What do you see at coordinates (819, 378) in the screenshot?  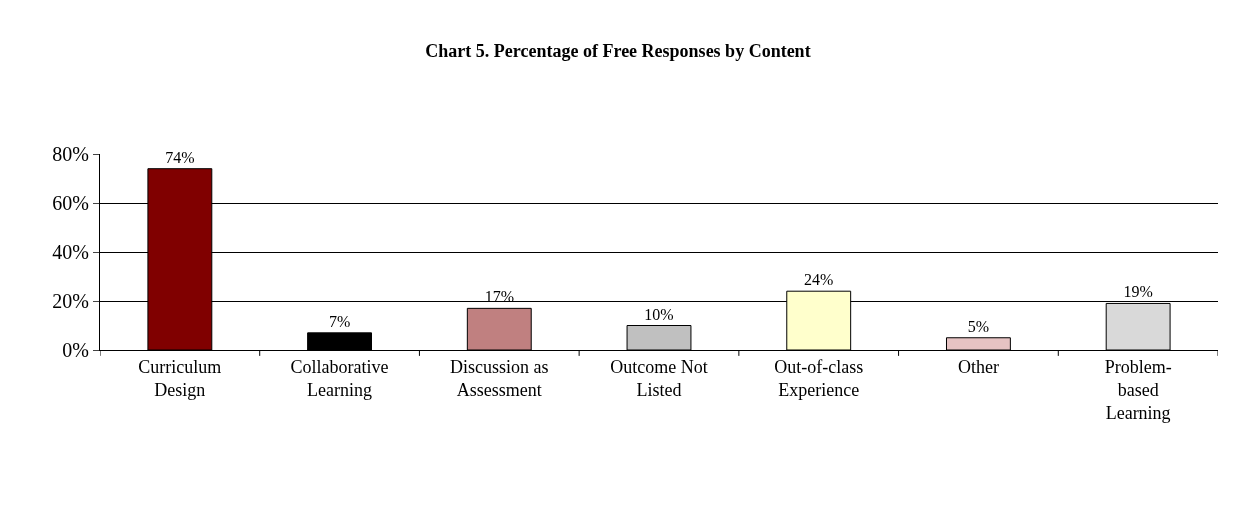 I see `x-tick-label: Out-of-class Experience` at bounding box center [819, 378].